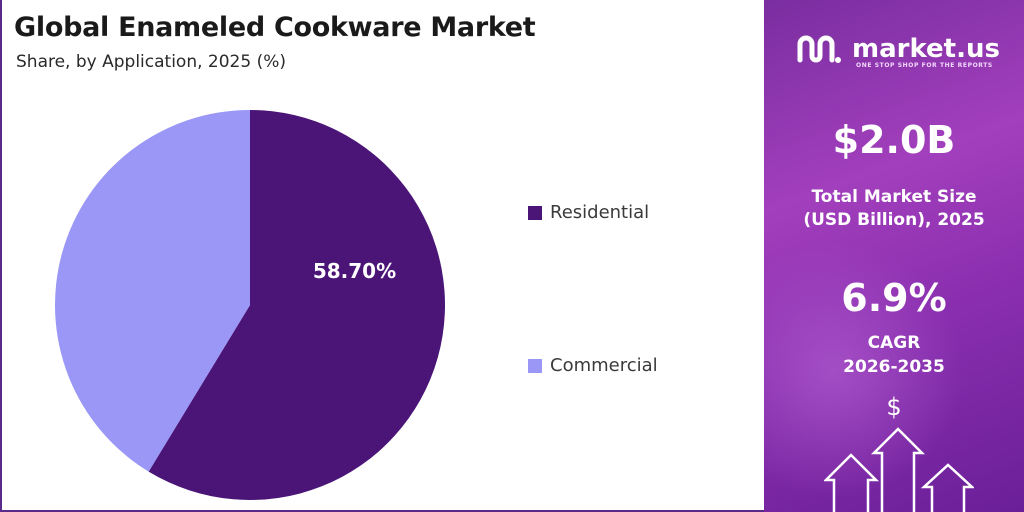 The image size is (1024, 512). What do you see at coordinates (894, 367) in the screenshot?
I see `cagr-period: 2026-2035` at bounding box center [894, 367].